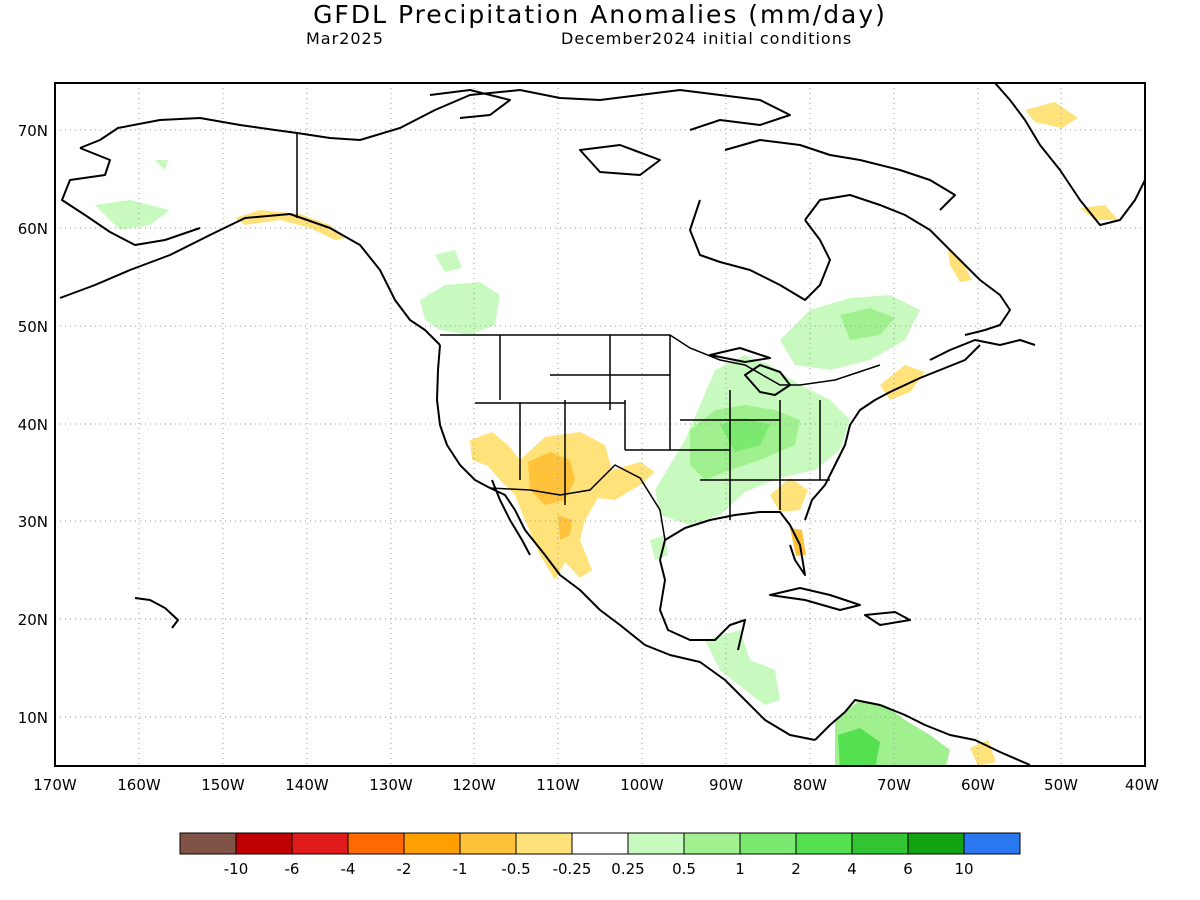  I want to click on anomaly-alaska-west, so click(132, 215).